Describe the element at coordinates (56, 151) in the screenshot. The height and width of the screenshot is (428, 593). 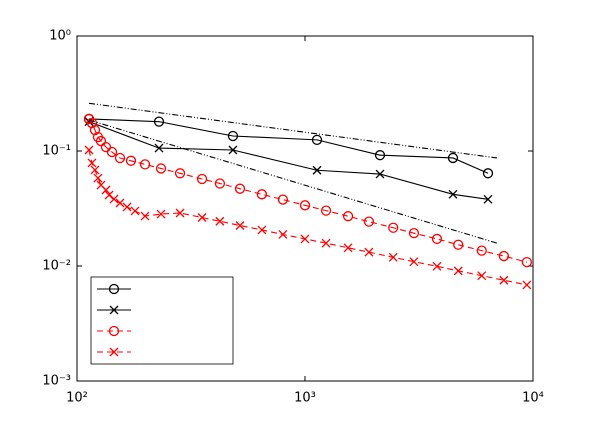
I see `y-tick-label: 10⁻¹` at that location.